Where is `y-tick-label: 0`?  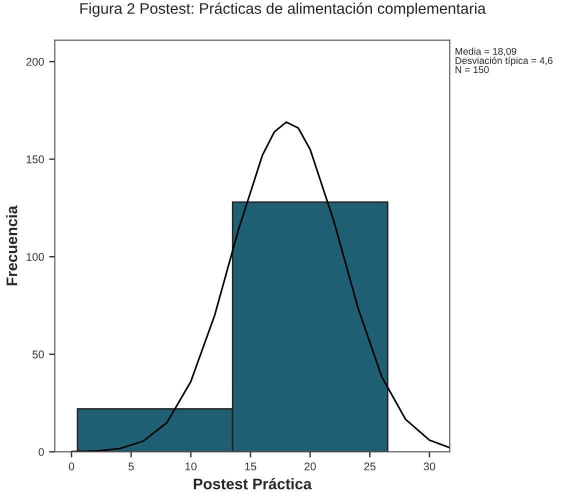 y-tick-label: 0 is located at coordinates (41, 452).